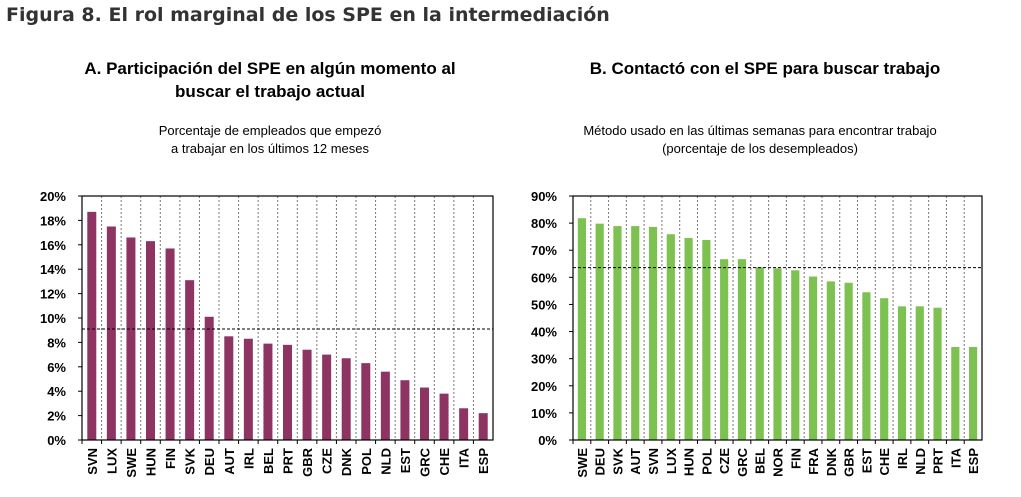 The height and width of the screenshot is (497, 1021). Describe the element at coordinates (131, 463) in the screenshot. I see `x-tick-label: SWE` at that location.